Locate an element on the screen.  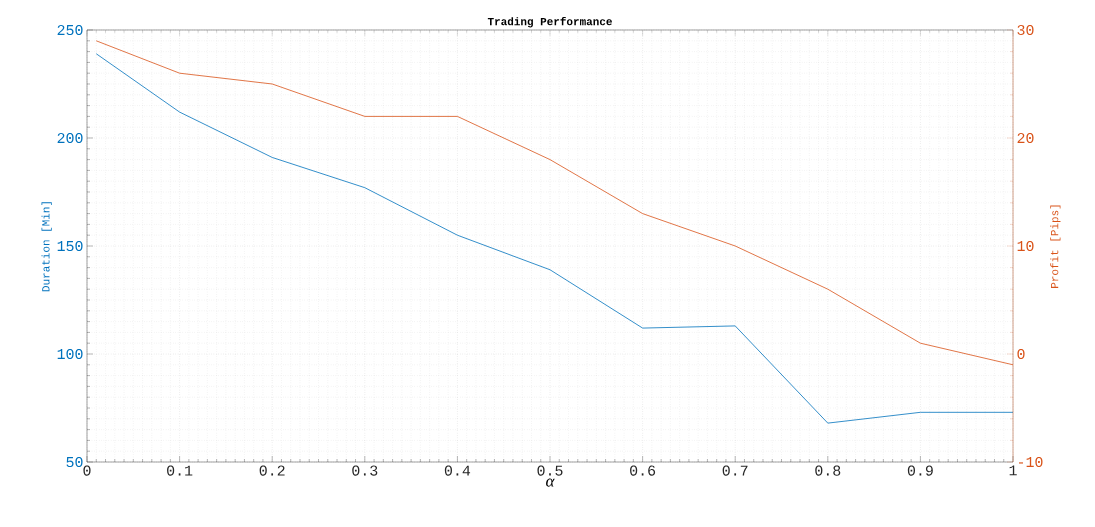
y-tick-label: 50 is located at coordinates (74, 462).